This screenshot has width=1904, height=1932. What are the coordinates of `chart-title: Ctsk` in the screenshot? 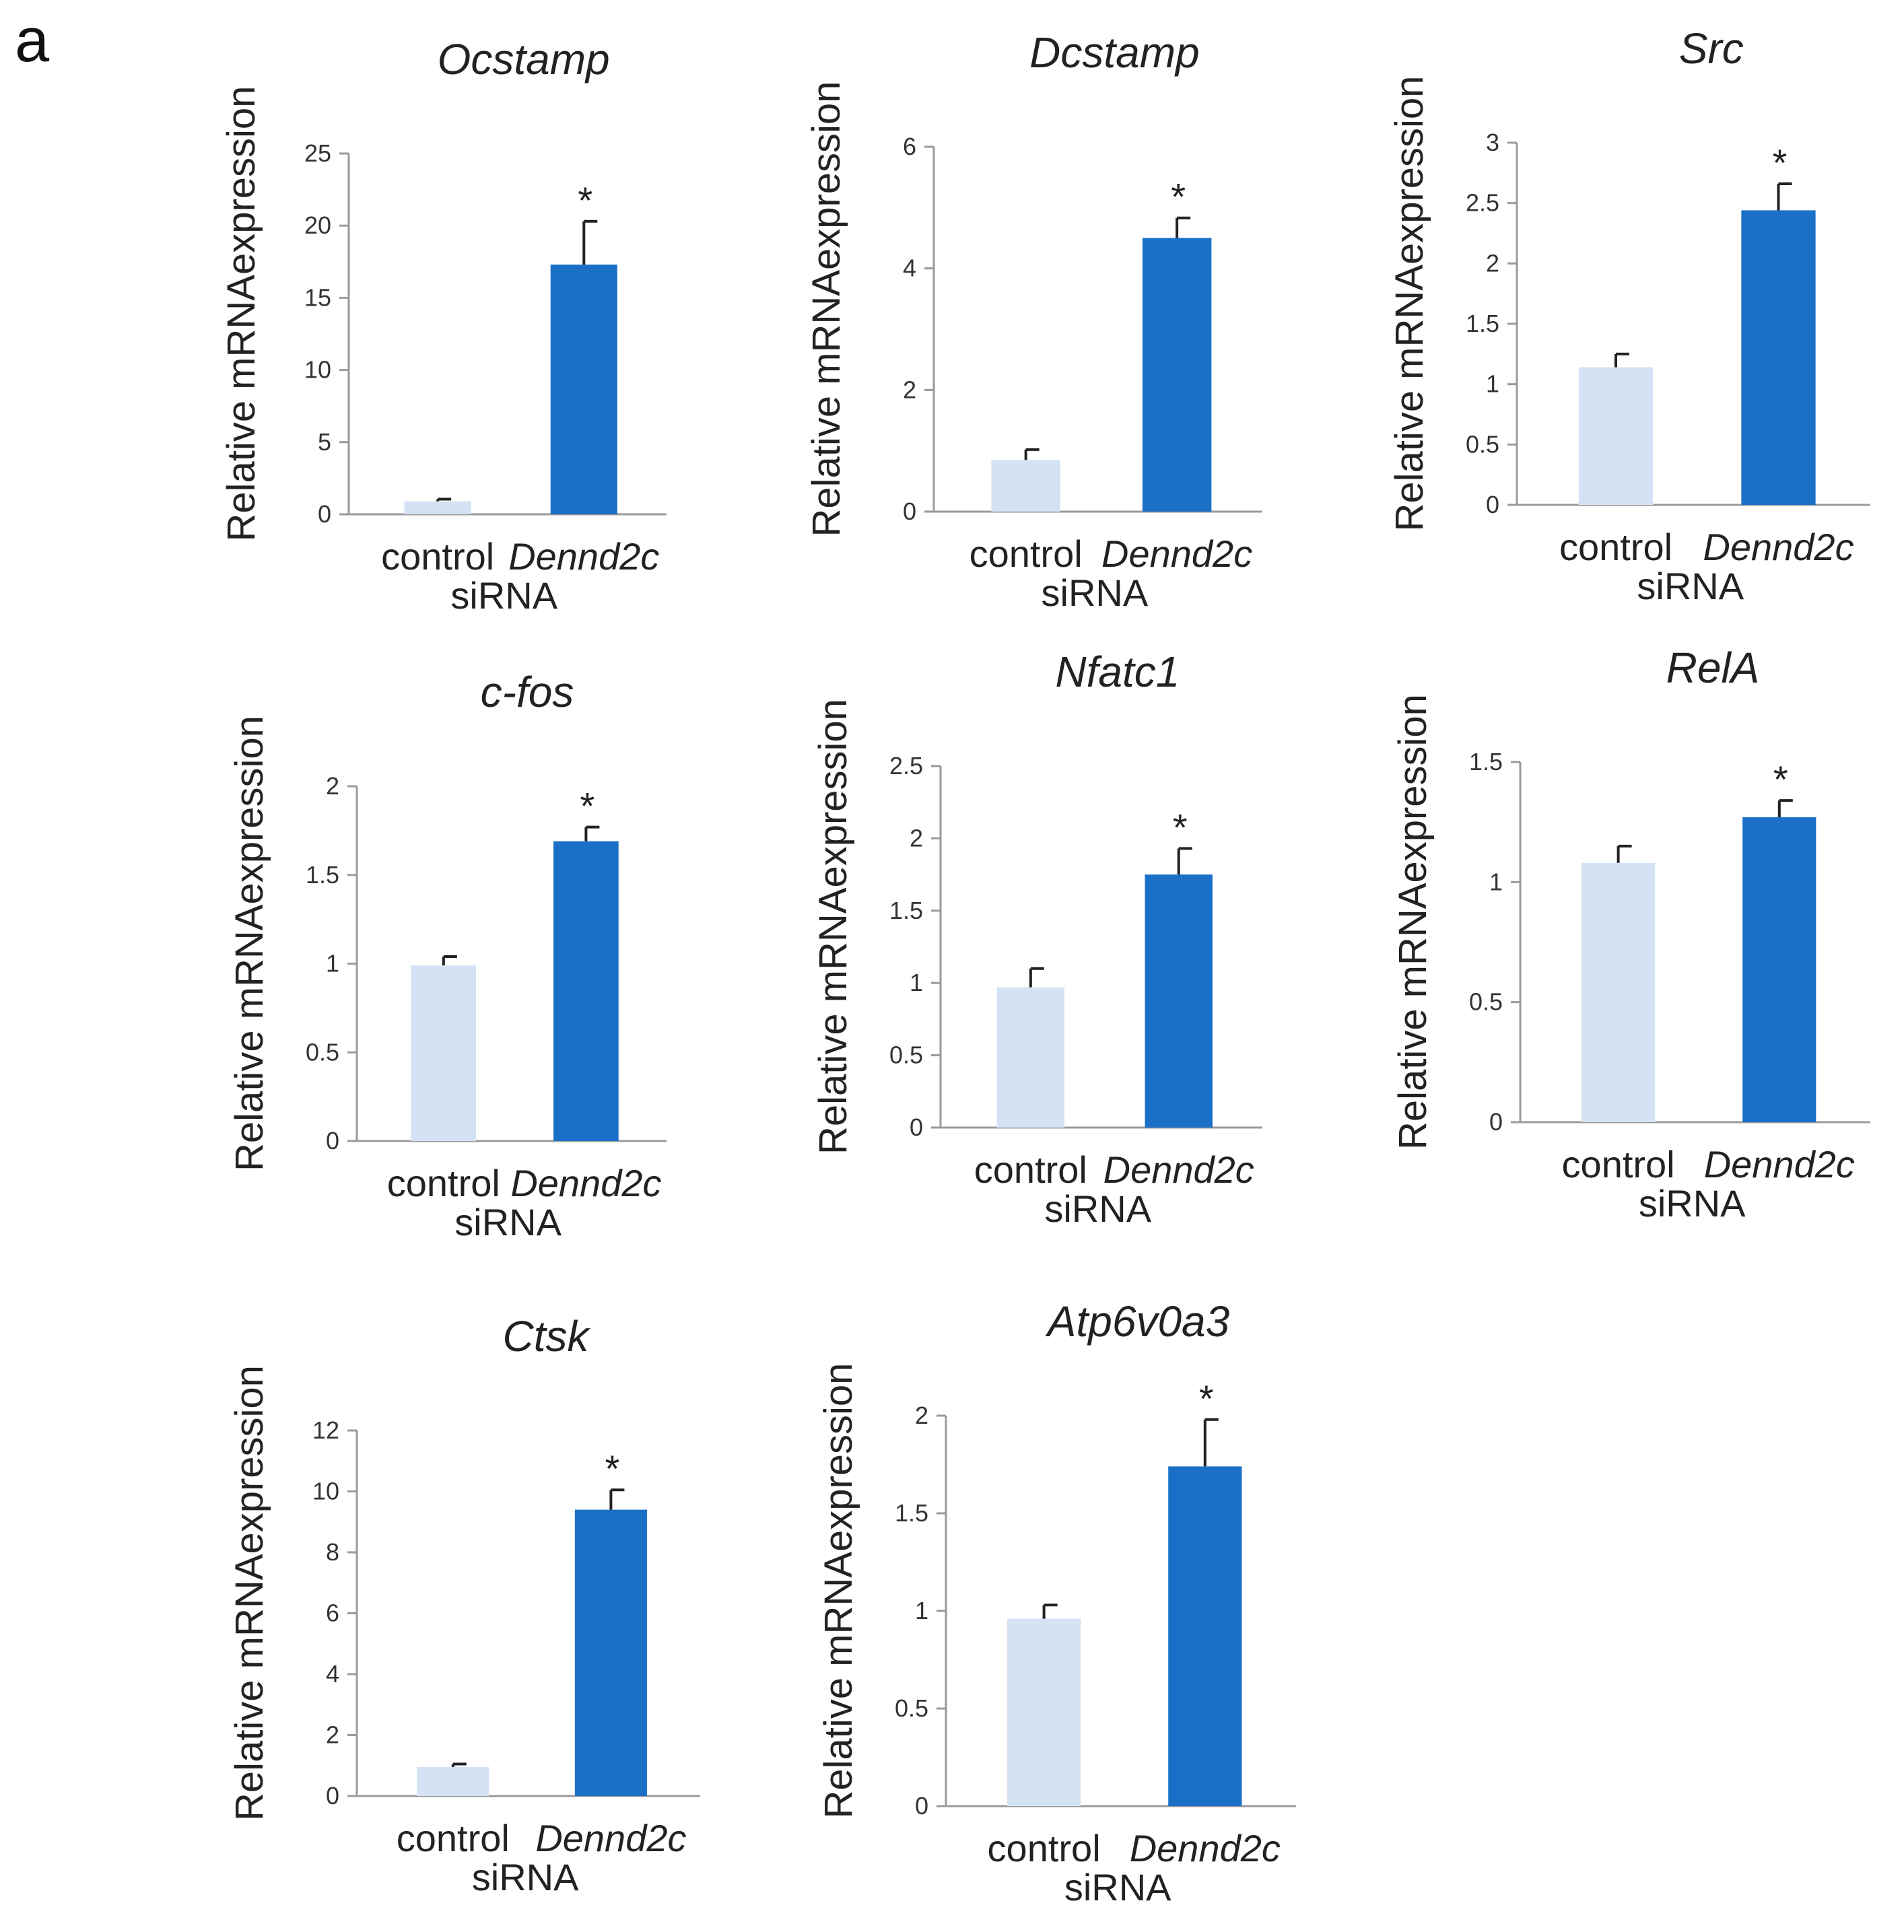 It's located at (547, 1336).